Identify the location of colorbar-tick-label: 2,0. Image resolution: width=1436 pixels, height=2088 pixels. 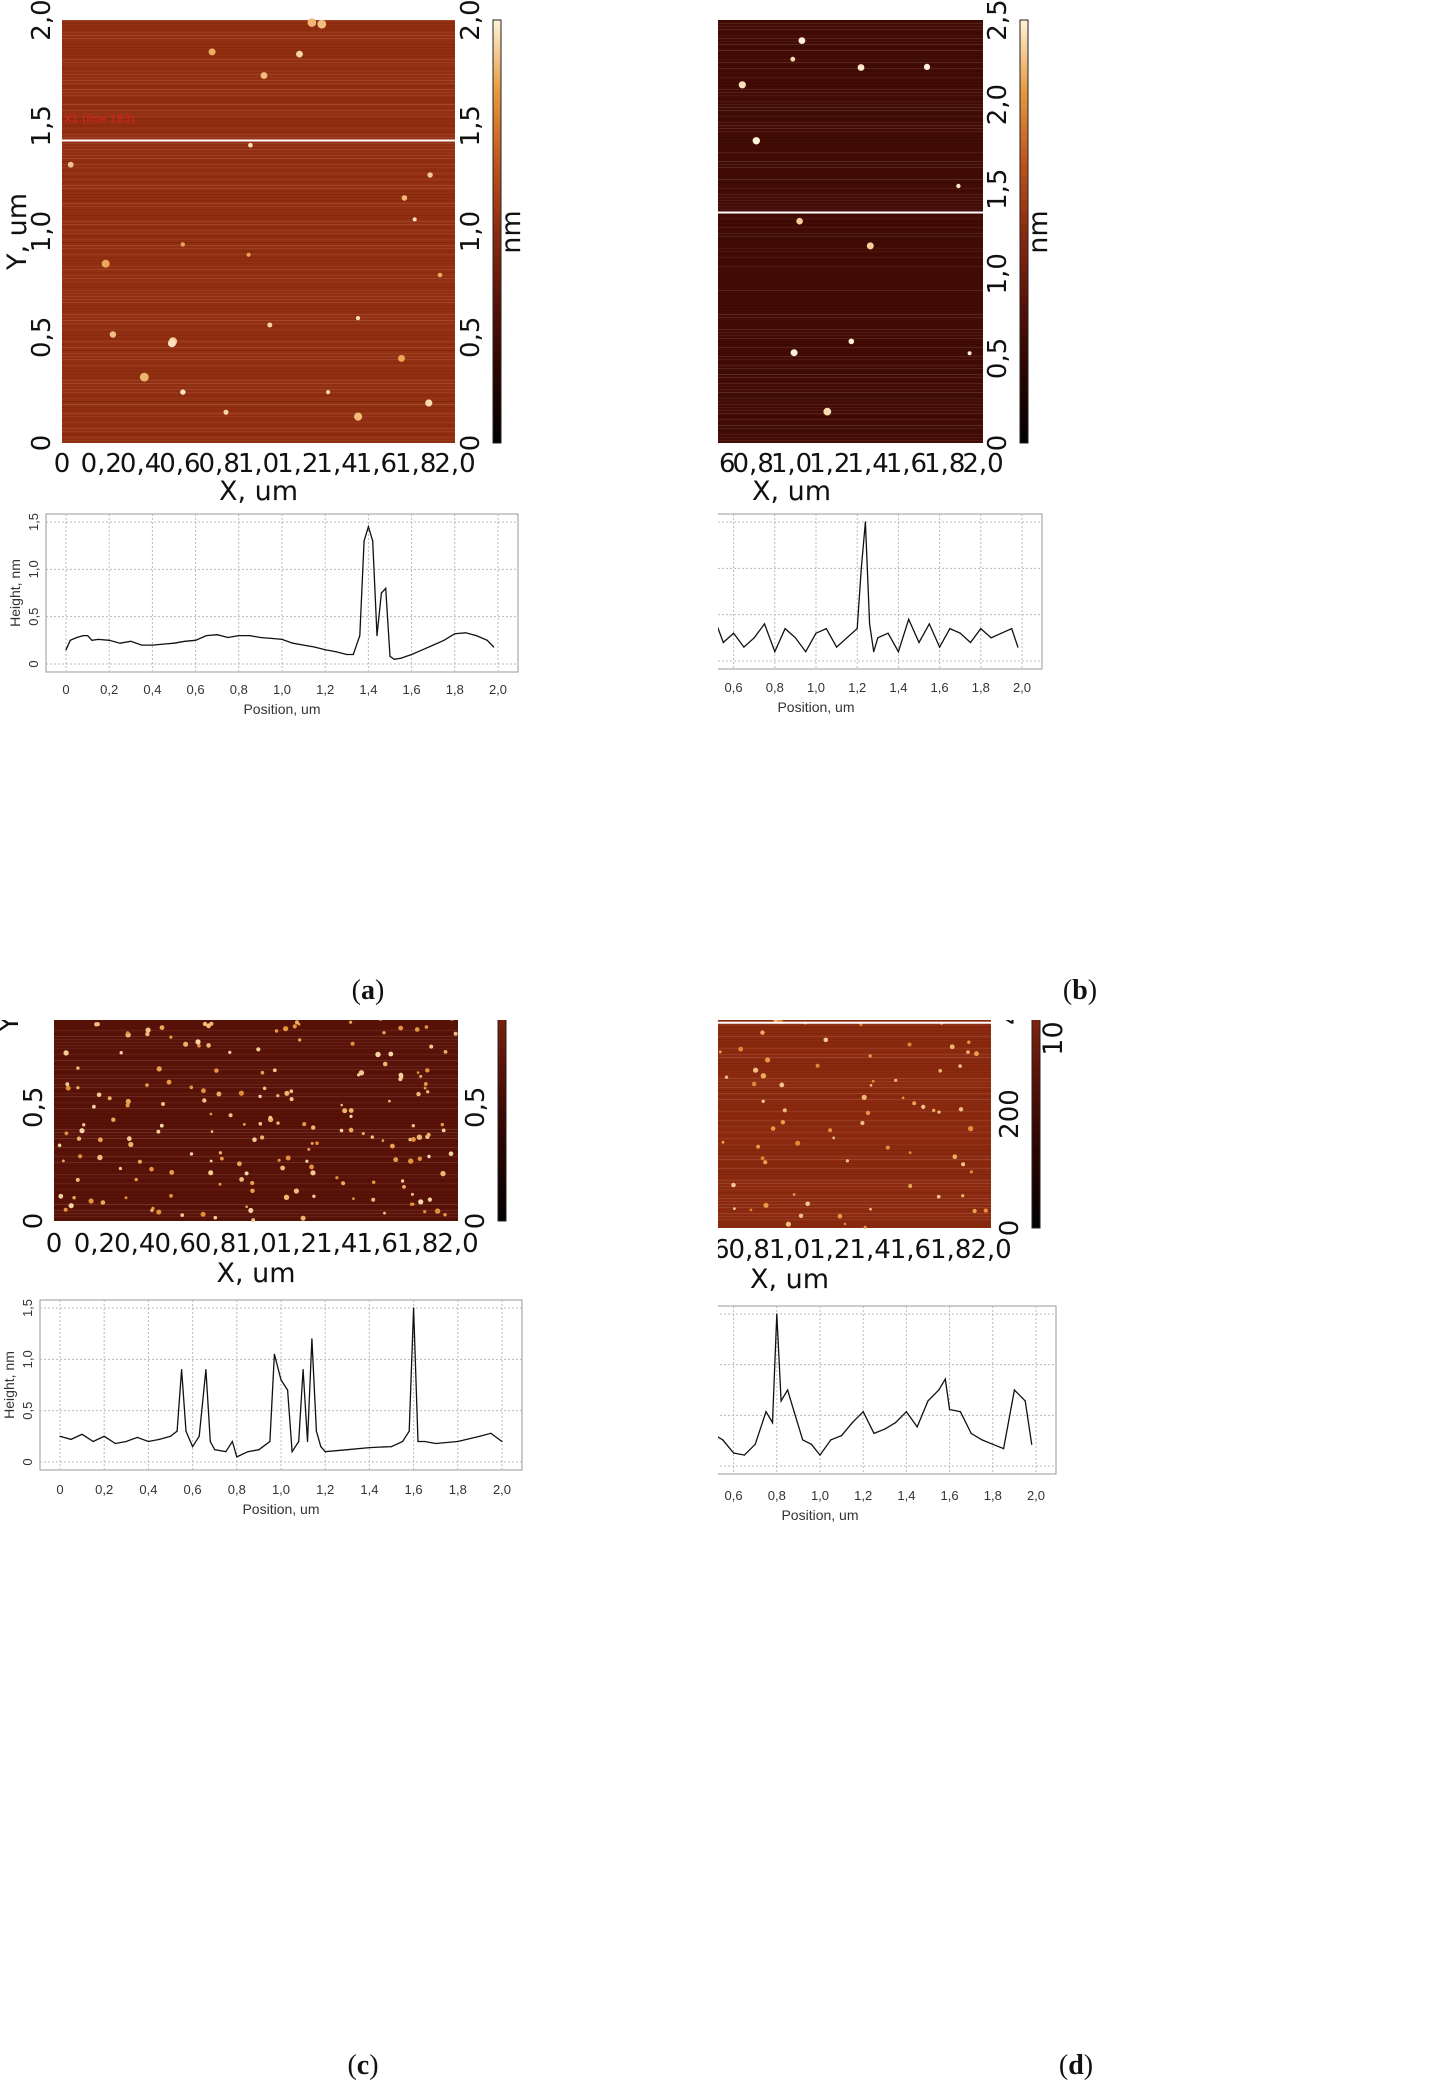
(998, 104).